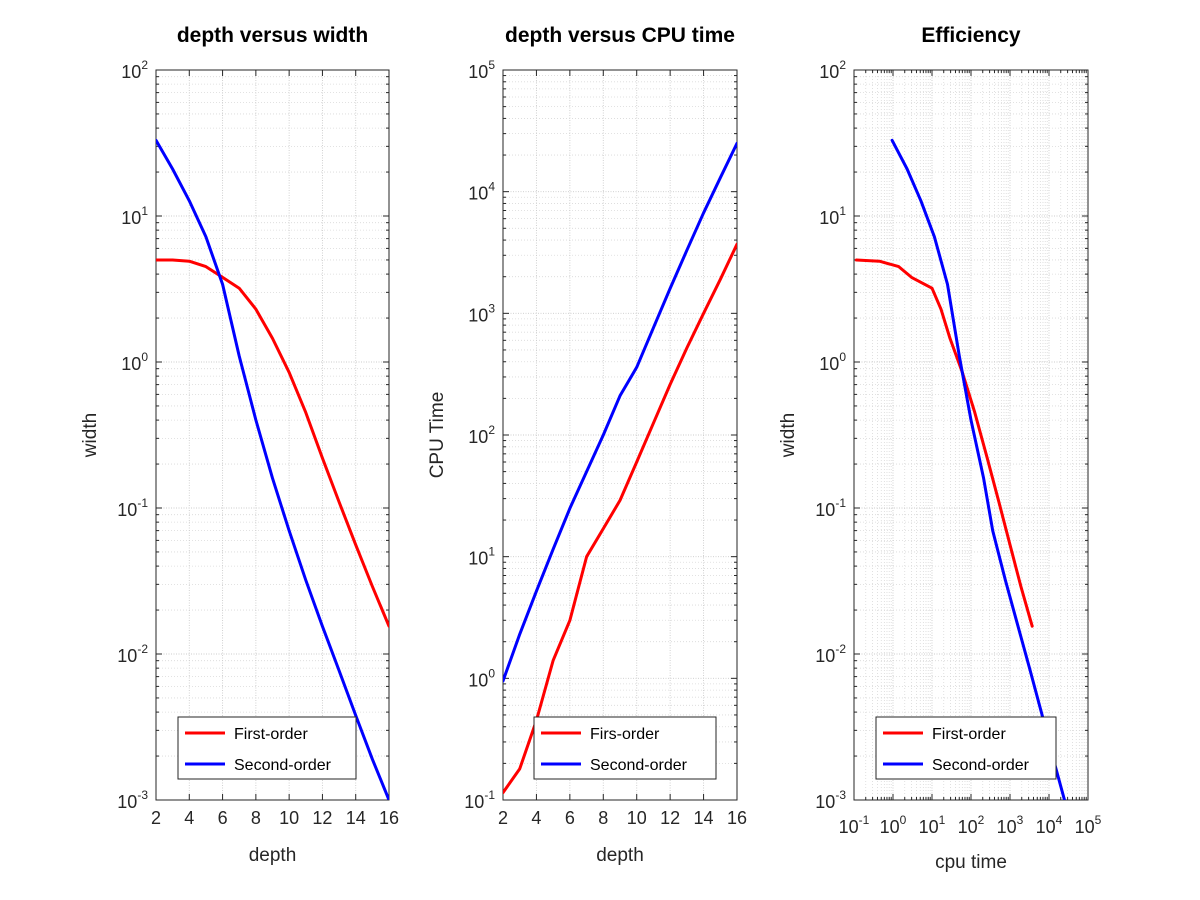 Image resolution: width=1200 pixels, height=900 pixels. What do you see at coordinates (90, 435) in the screenshot?
I see `y-axis-label: width` at bounding box center [90, 435].